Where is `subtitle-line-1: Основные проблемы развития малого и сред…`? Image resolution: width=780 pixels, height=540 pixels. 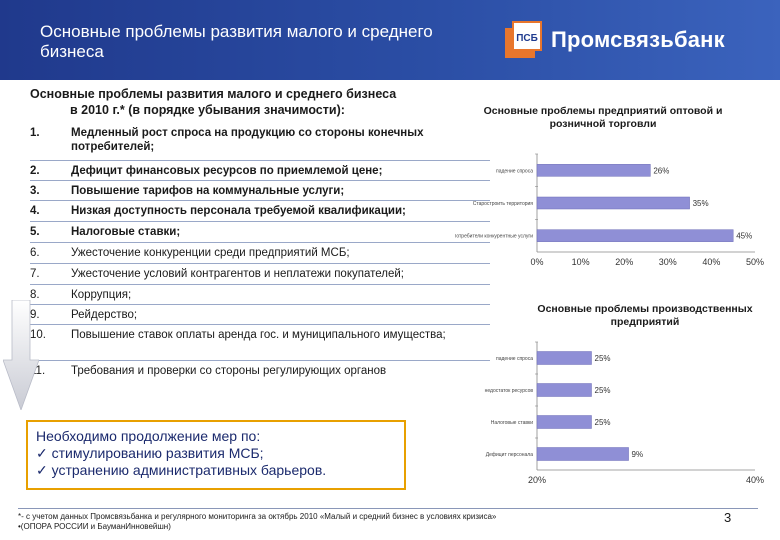 subtitle-line-1: Основные проблемы развития малого и сред… is located at coordinates (213, 94).